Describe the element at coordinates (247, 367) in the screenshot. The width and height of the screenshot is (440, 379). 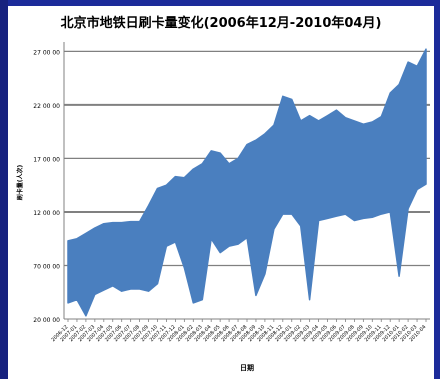
I see `x-axis-title: 日期` at that location.